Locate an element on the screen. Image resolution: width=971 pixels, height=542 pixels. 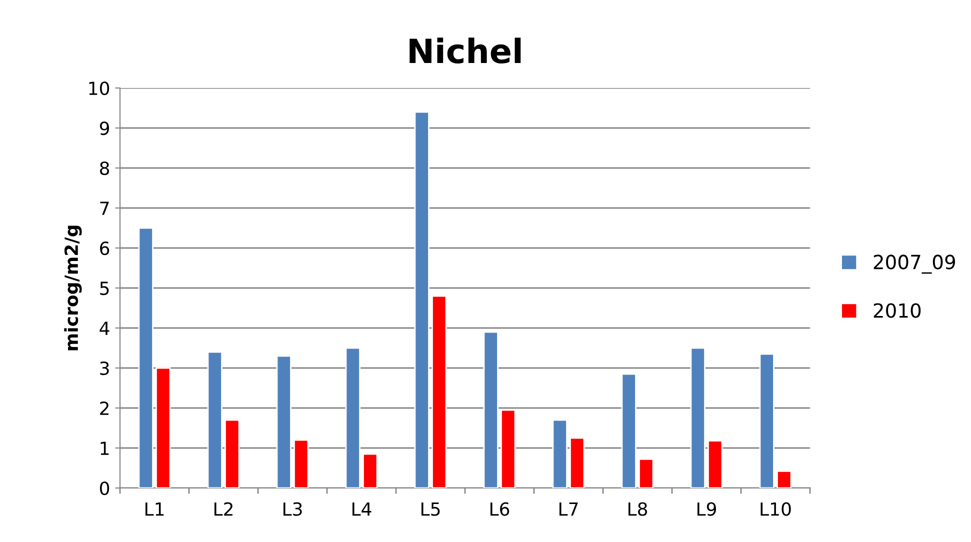
y-tick-label: 9 is located at coordinates (105, 128).